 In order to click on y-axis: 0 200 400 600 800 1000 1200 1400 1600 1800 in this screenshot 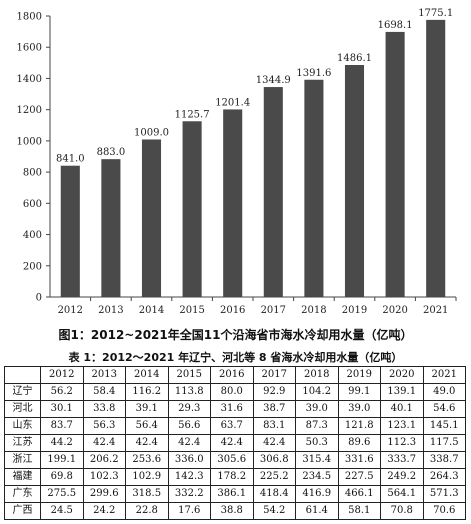, I will do `click(34, 158)`.